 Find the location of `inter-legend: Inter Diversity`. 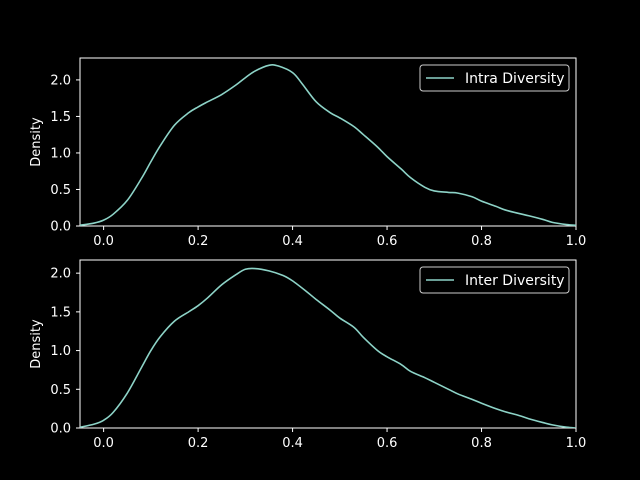

inter-legend: Inter Diversity is located at coordinates (494, 280).